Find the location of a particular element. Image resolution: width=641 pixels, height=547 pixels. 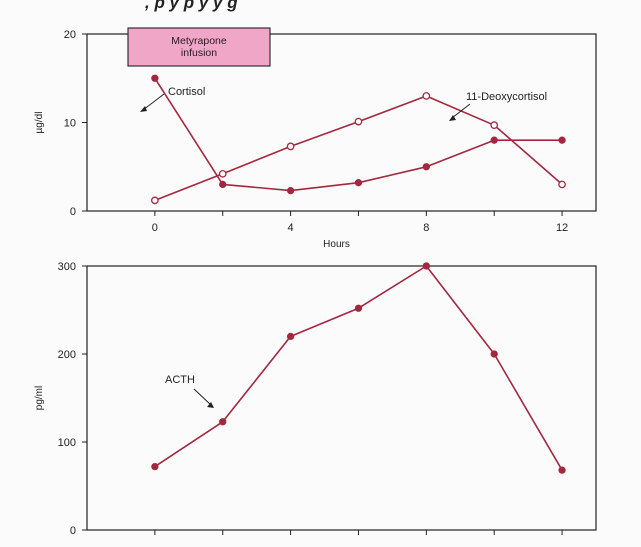

chart1-y-tick-label: 20 is located at coordinates (70, 35).